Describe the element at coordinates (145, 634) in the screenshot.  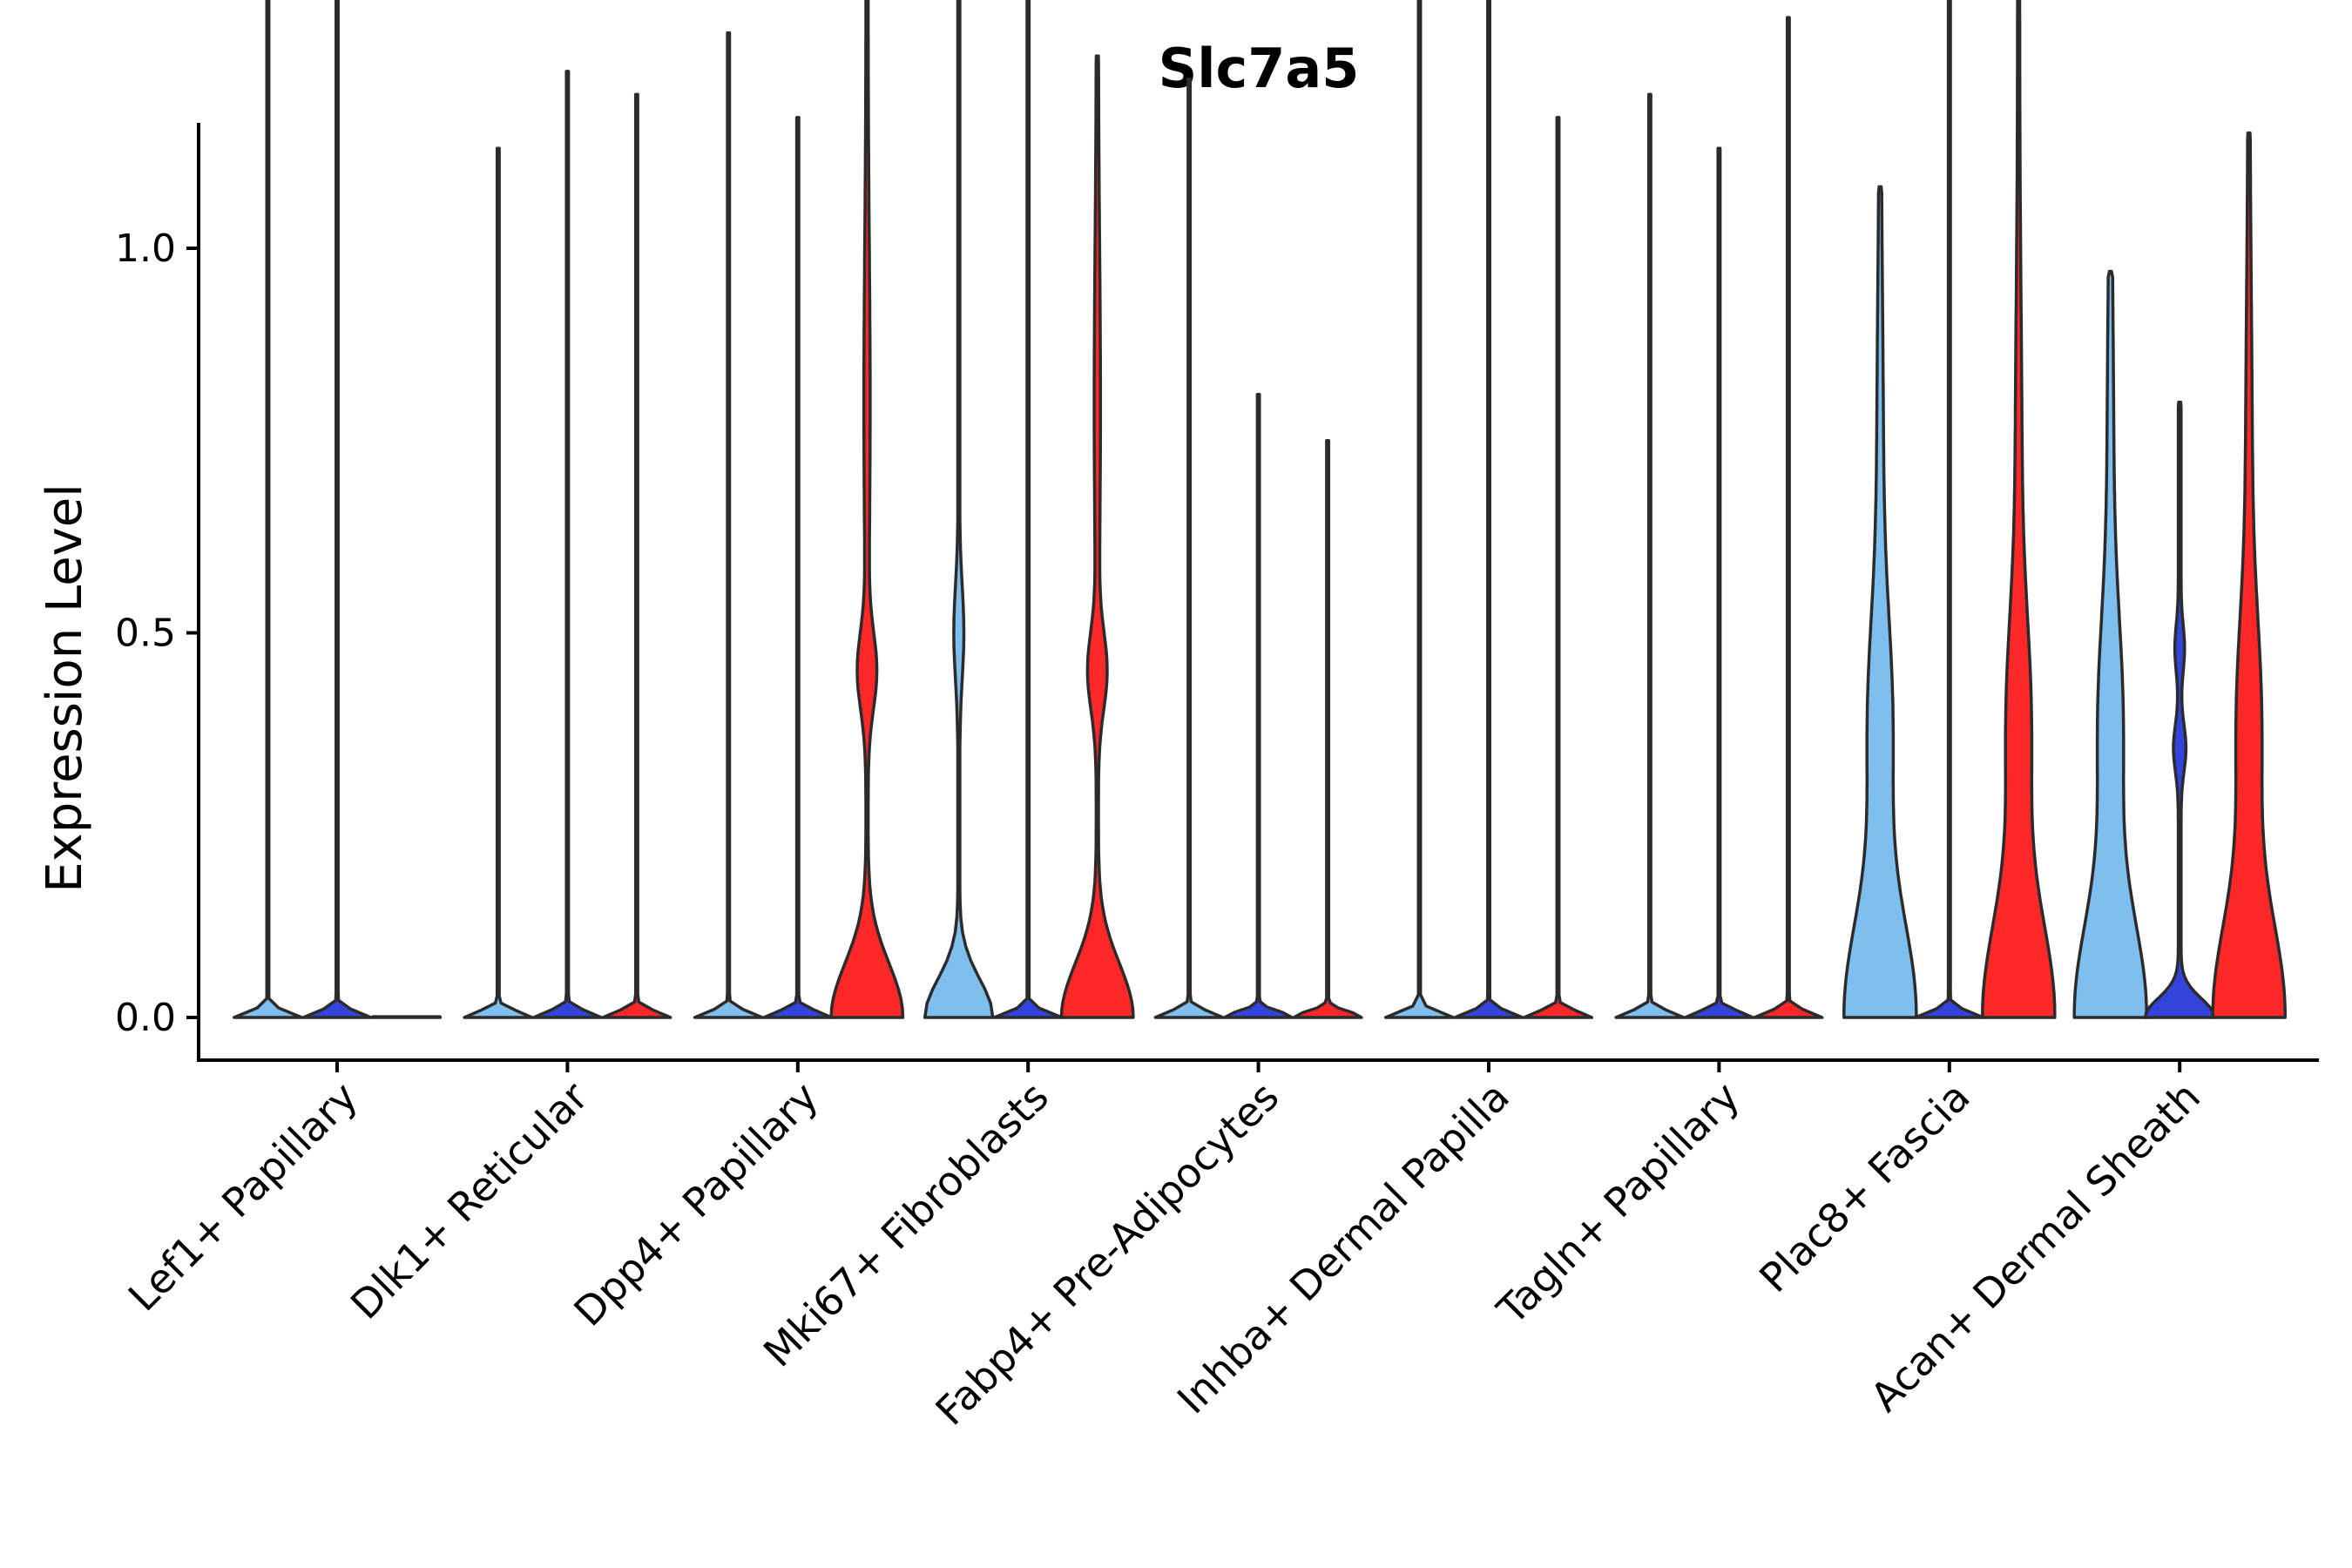
I see `y-tick-label: 0.5` at that location.